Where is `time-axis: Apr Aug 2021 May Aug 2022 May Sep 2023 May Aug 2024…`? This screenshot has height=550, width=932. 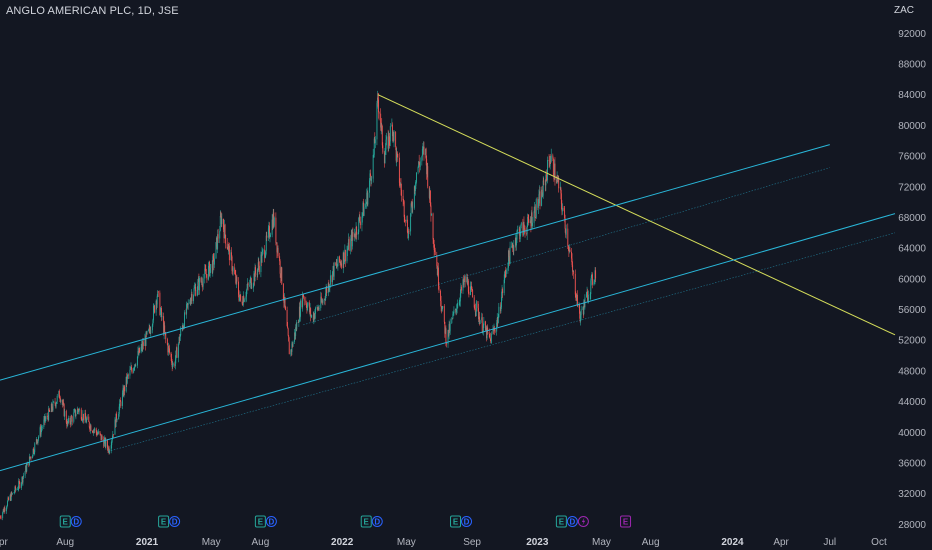 time-axis: Apr Aug 2021 May Aug 2022 May Sep 2023 May Aug 2024… is located at coordinates (443, 542).